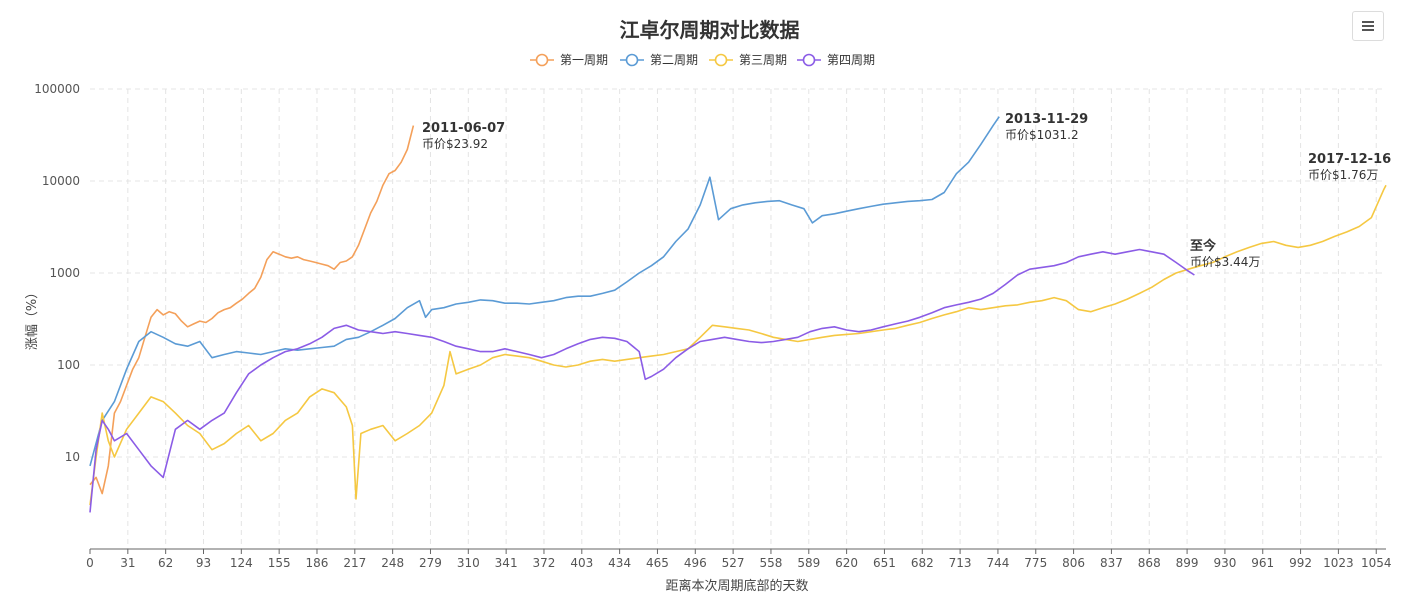  Describe the element at coordinates (430, 563) in the screenshot. I see `x-tick-label: 279` at that location.